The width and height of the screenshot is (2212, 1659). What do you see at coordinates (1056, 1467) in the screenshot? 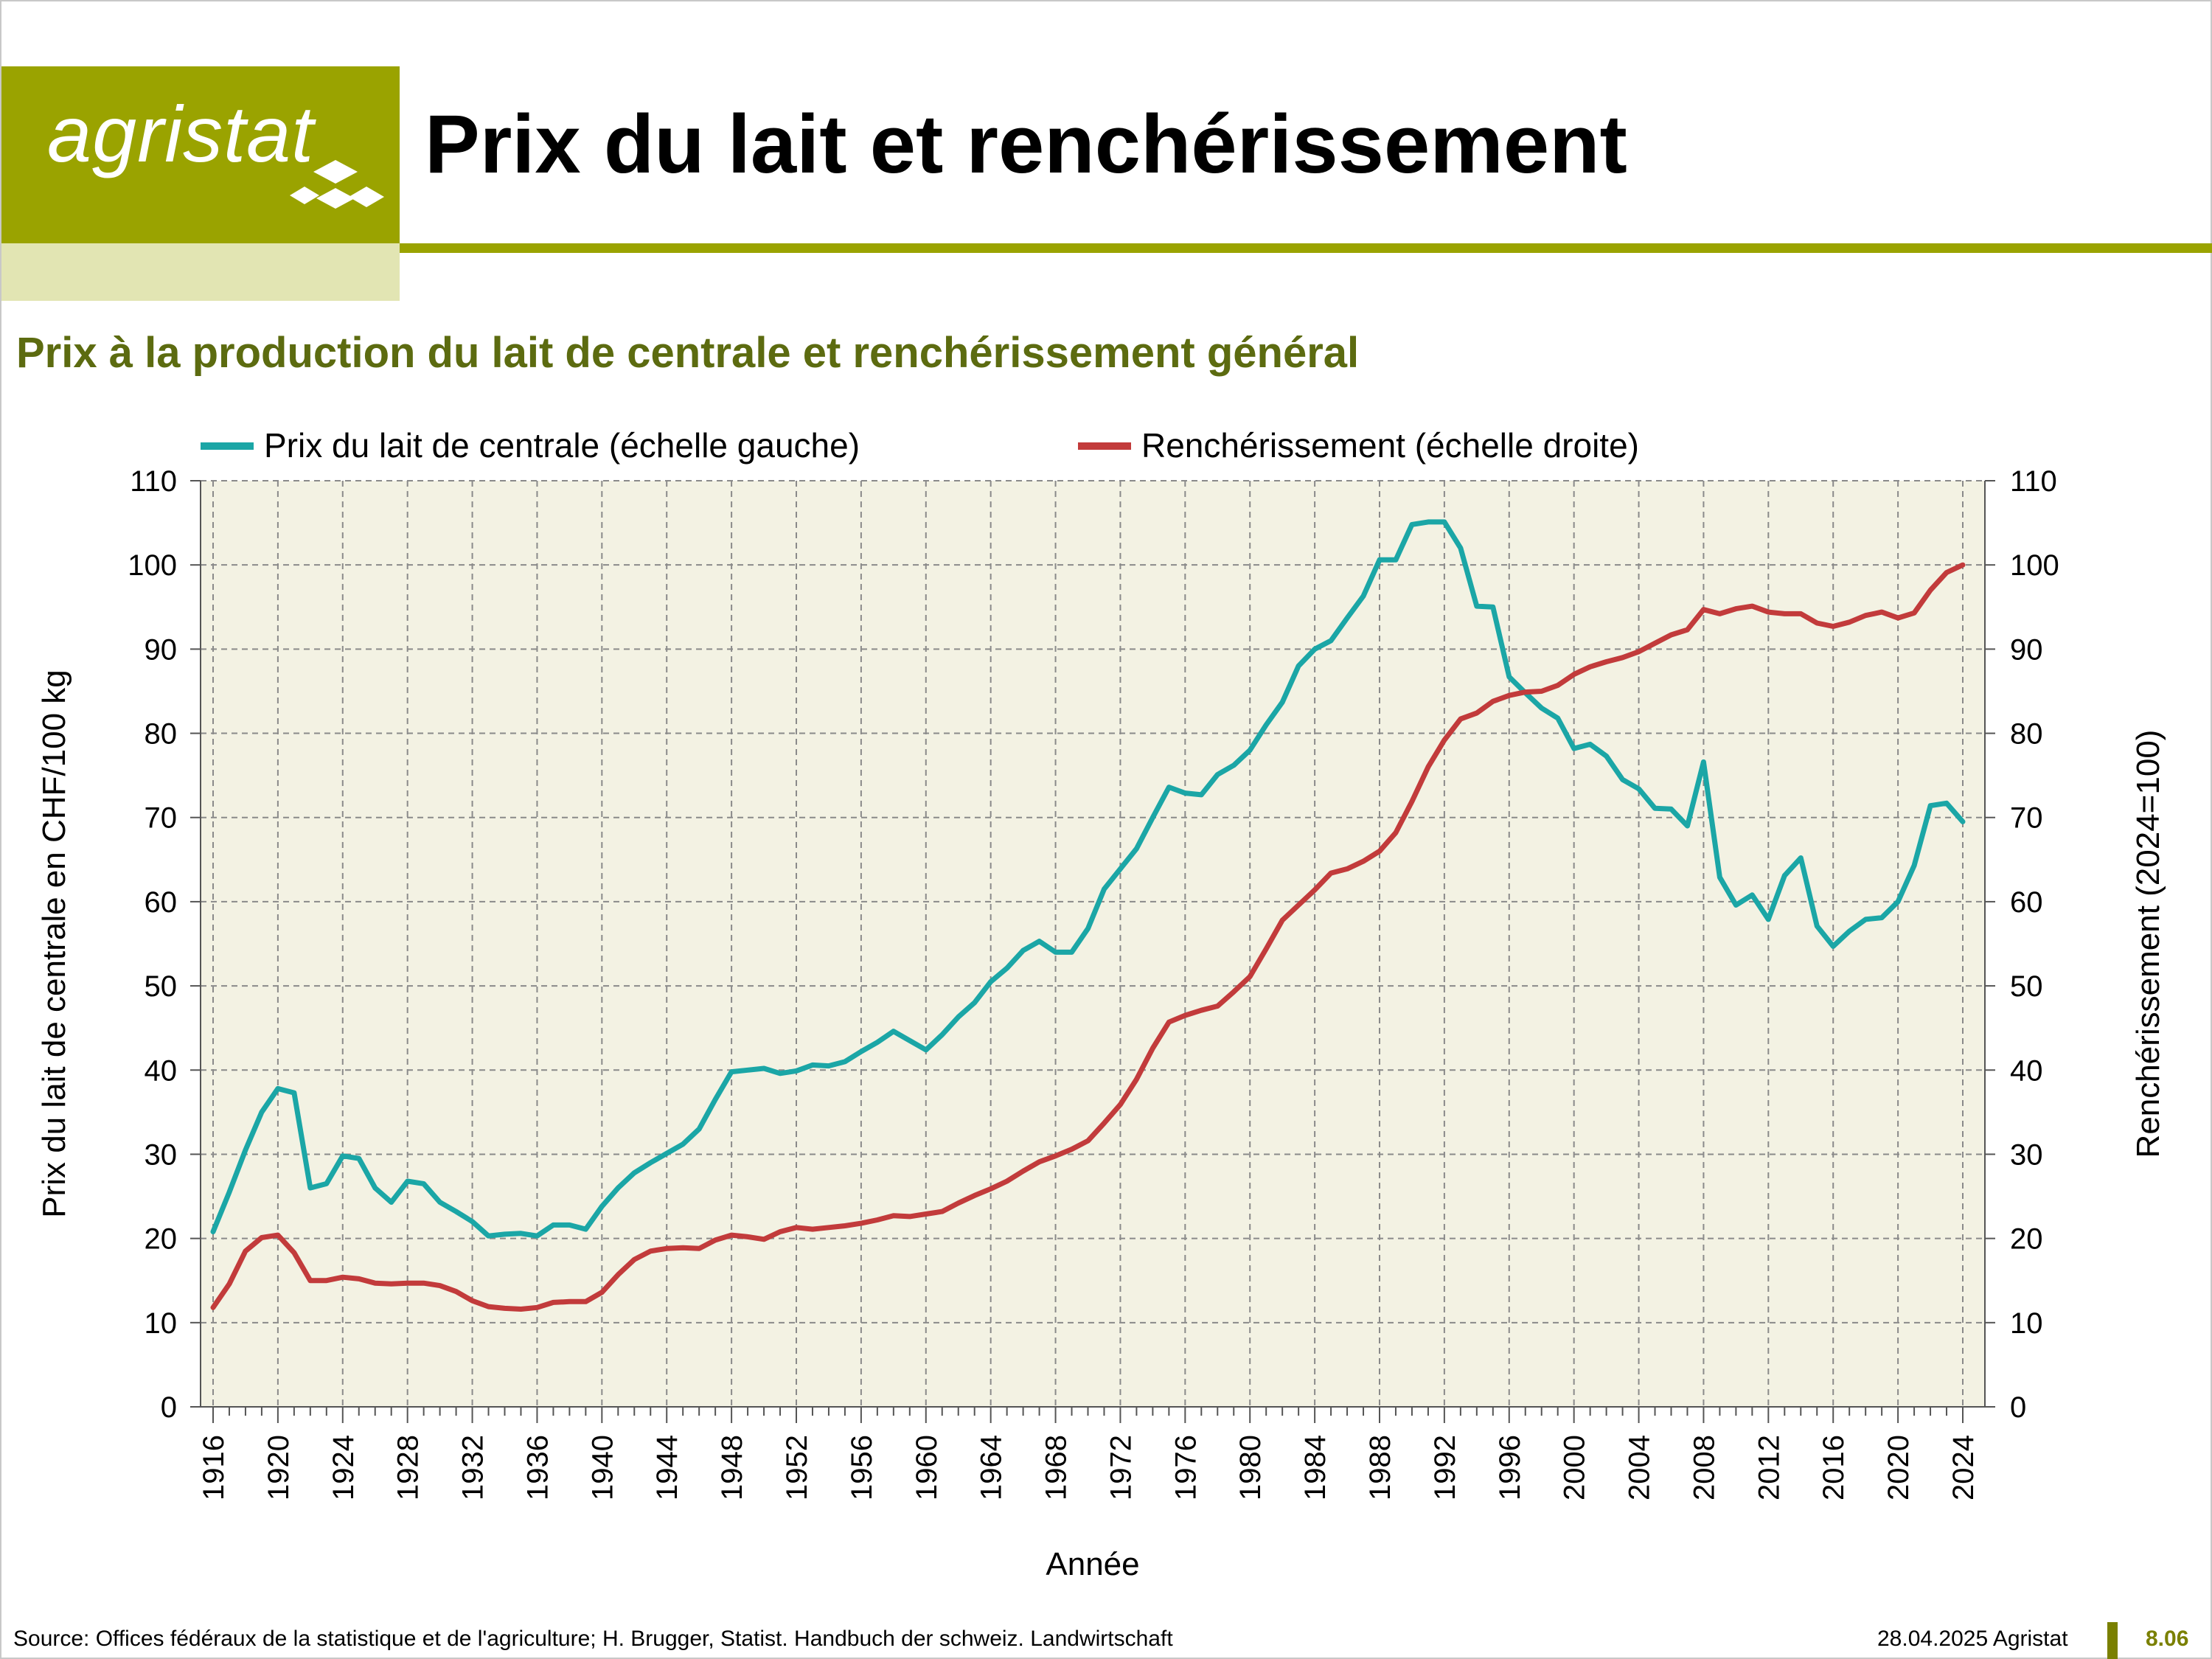
I see `x-tick-label: 1968` at bounding box center [1056, 1467].